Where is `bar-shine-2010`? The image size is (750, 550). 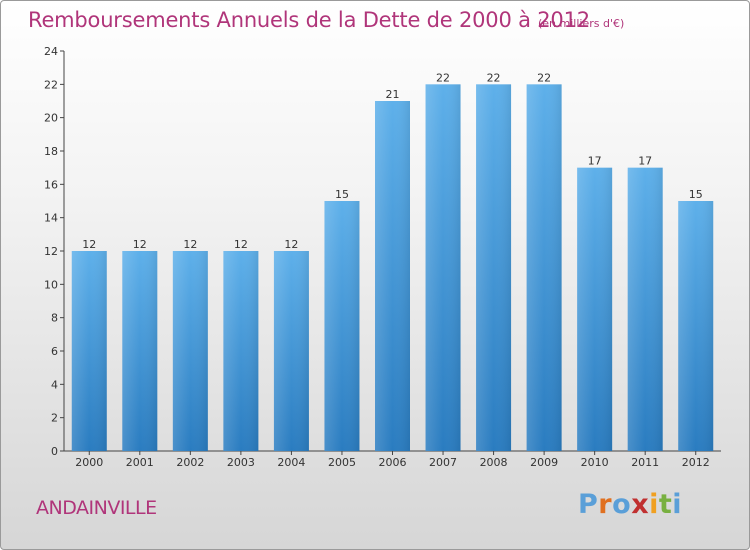 bar-shine-2010 is located at coordinates (595, 309).